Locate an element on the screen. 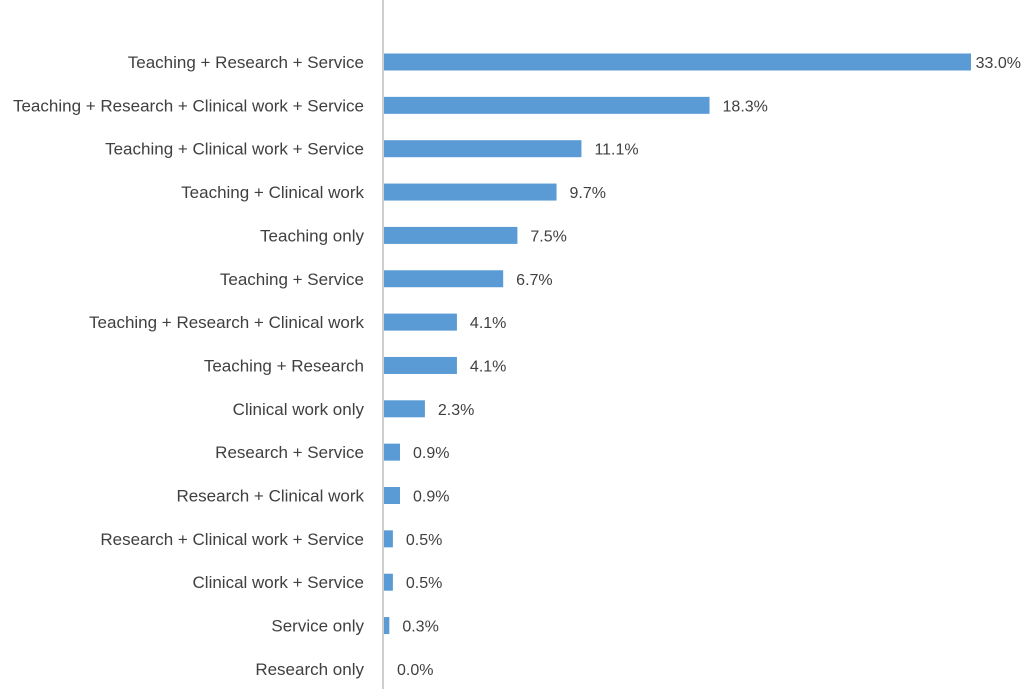 The width and height of the screenshot is (1023, 689). category-label: Teaching + Service is located at coordinates (292, 279).